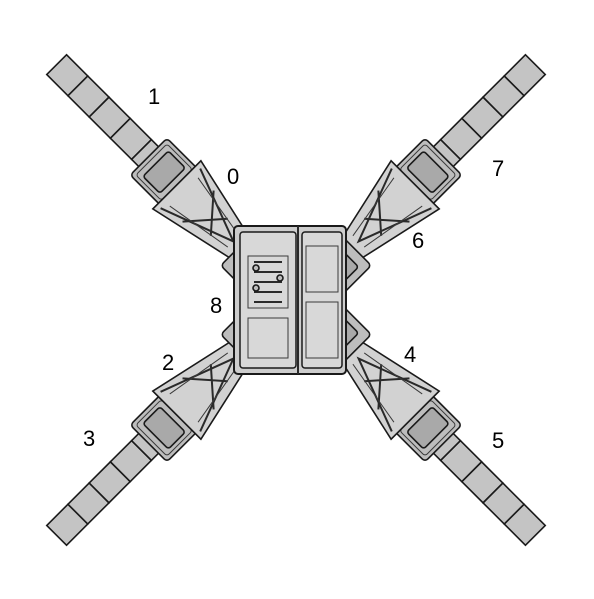 This screenshot has height=599, width=594. I want to click on label-joint-5: 5, so click(498, 440).